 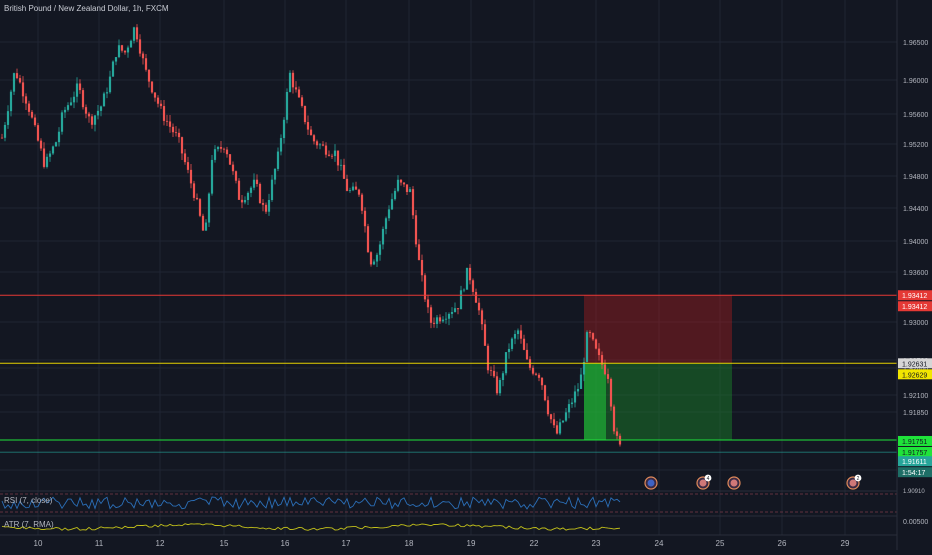 I want to click on time-tick-label: 11, so click(x=99, y=543).